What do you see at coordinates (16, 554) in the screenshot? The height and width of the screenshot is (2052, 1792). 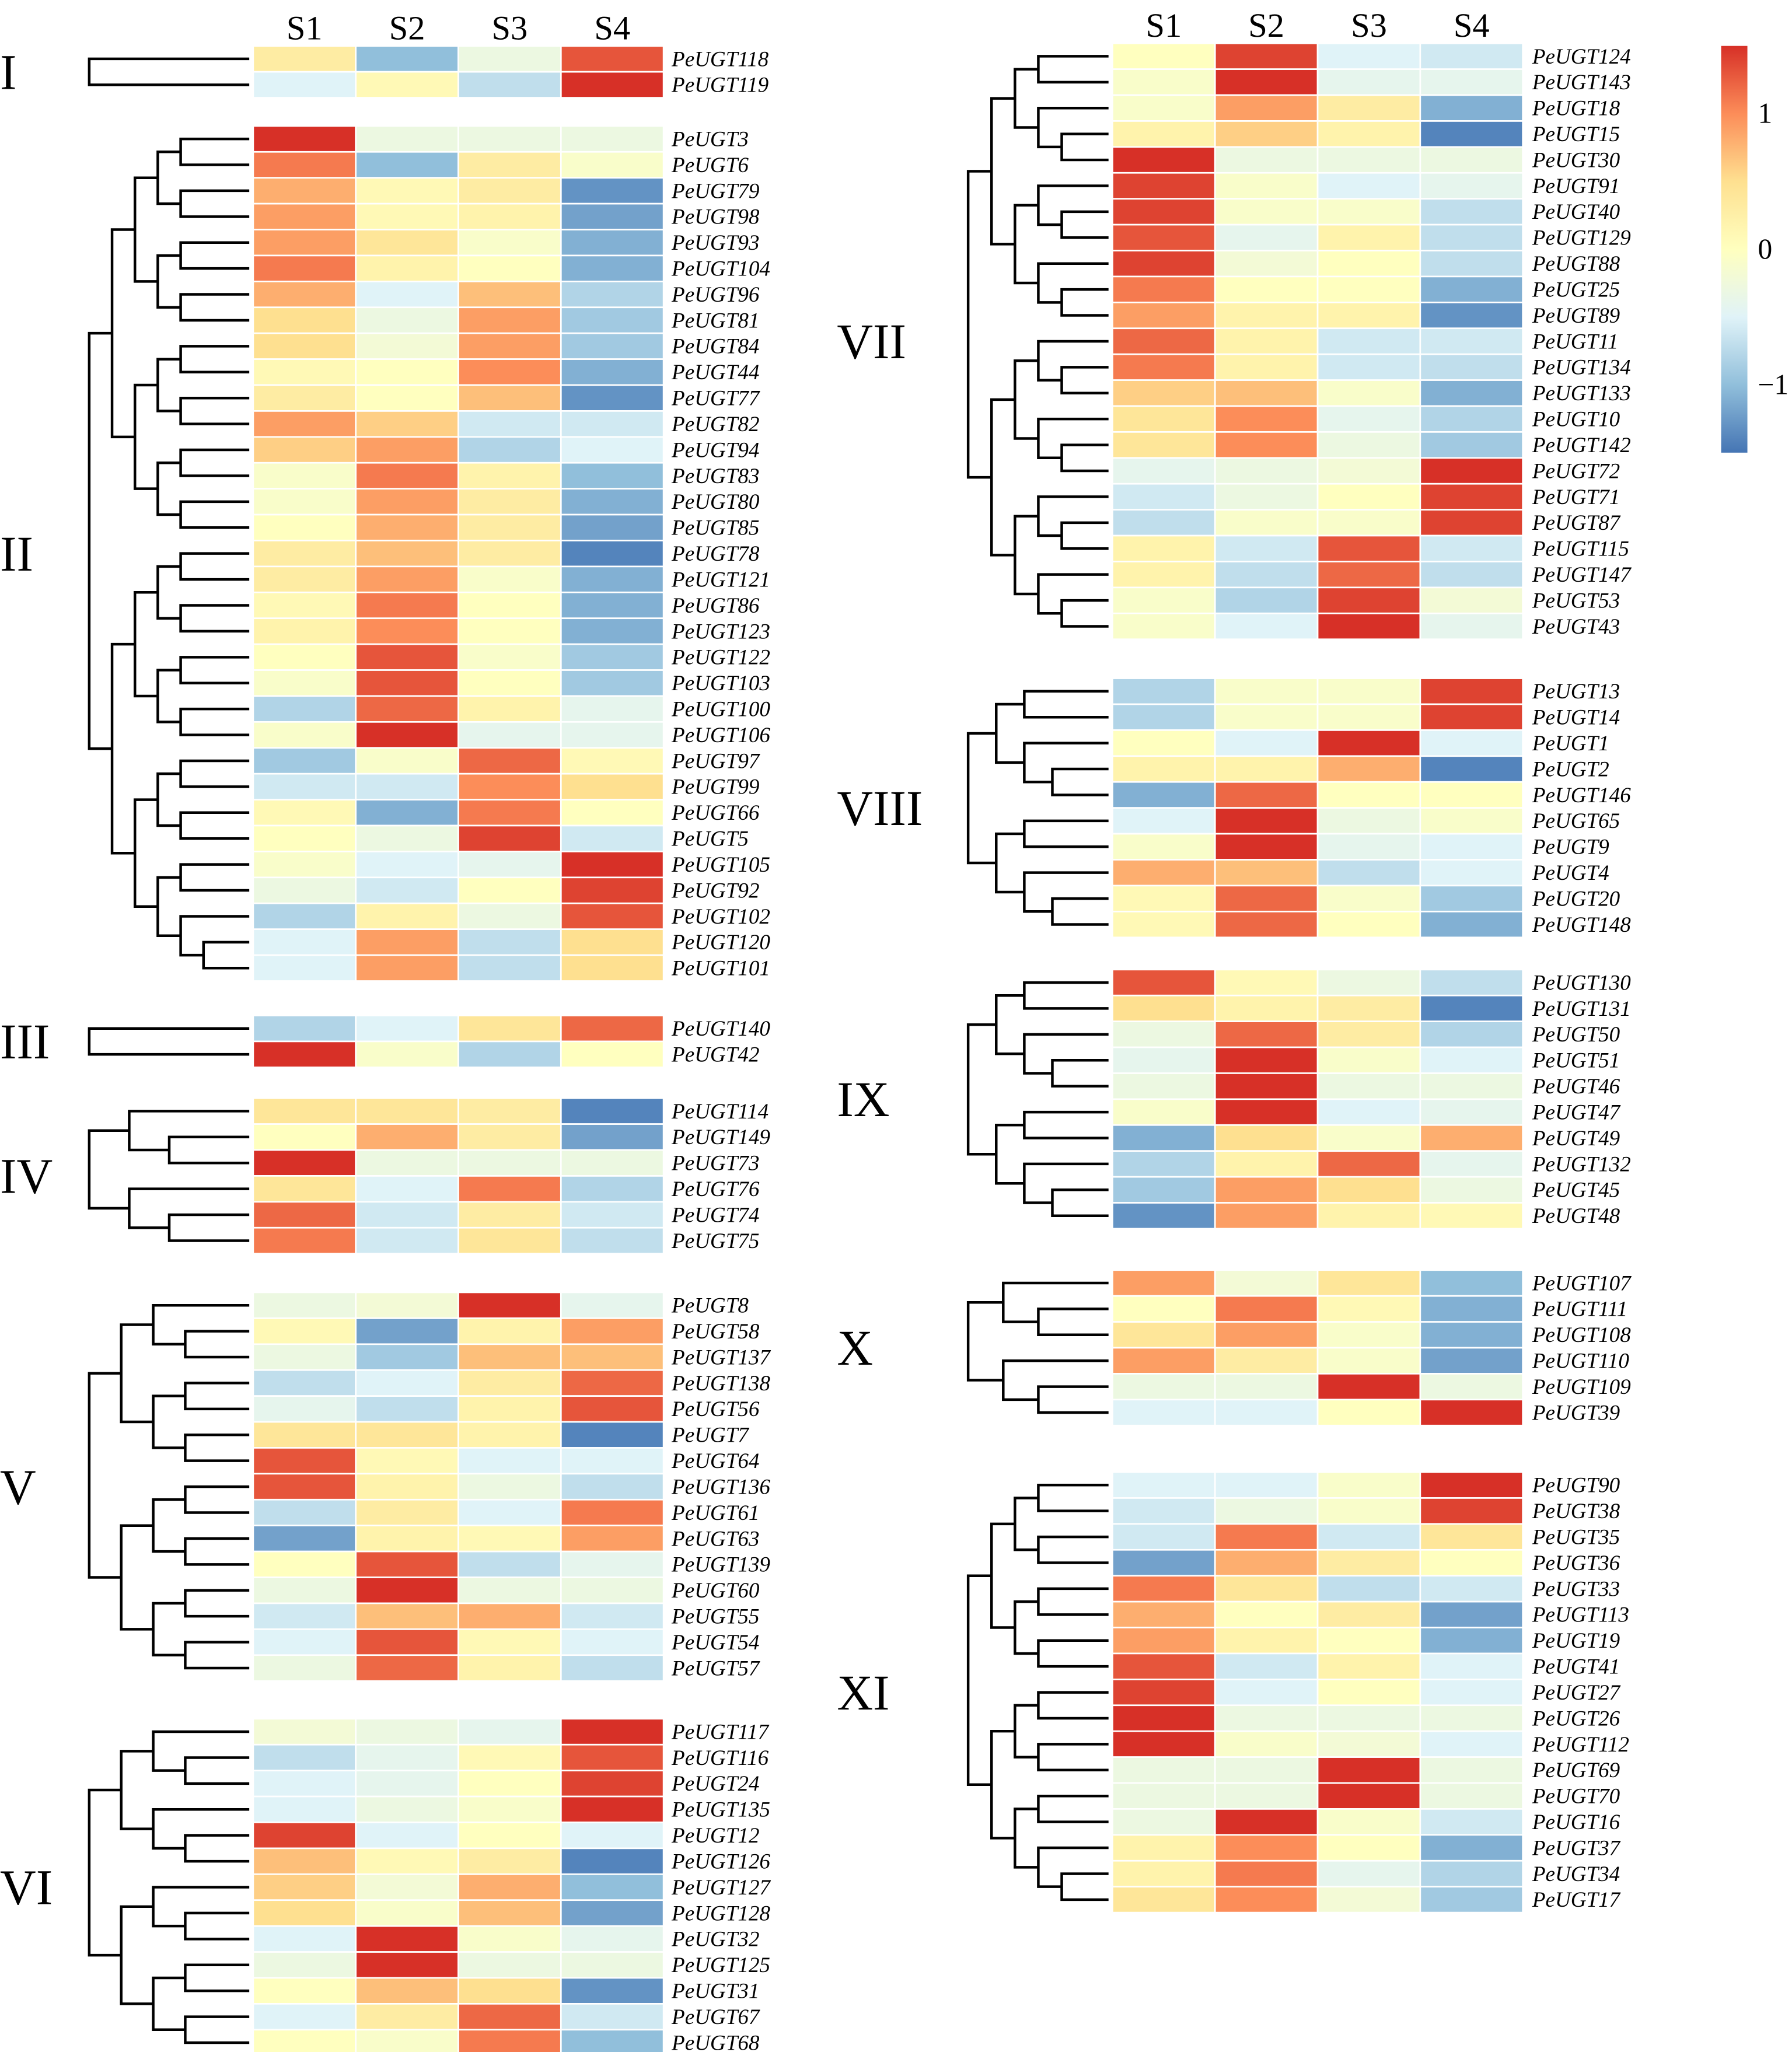 I see `group-label: II` at bounding box center [16, 554].